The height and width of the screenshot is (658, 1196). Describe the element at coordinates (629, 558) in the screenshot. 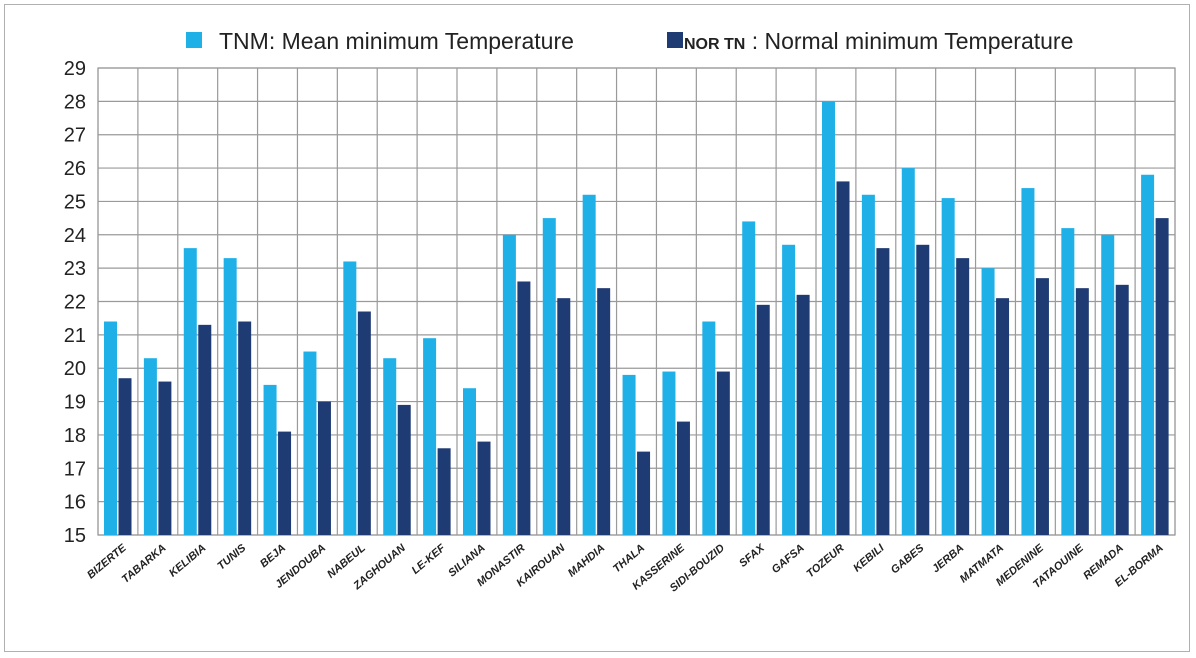

I see `x-tick-label: THALA` at that location.